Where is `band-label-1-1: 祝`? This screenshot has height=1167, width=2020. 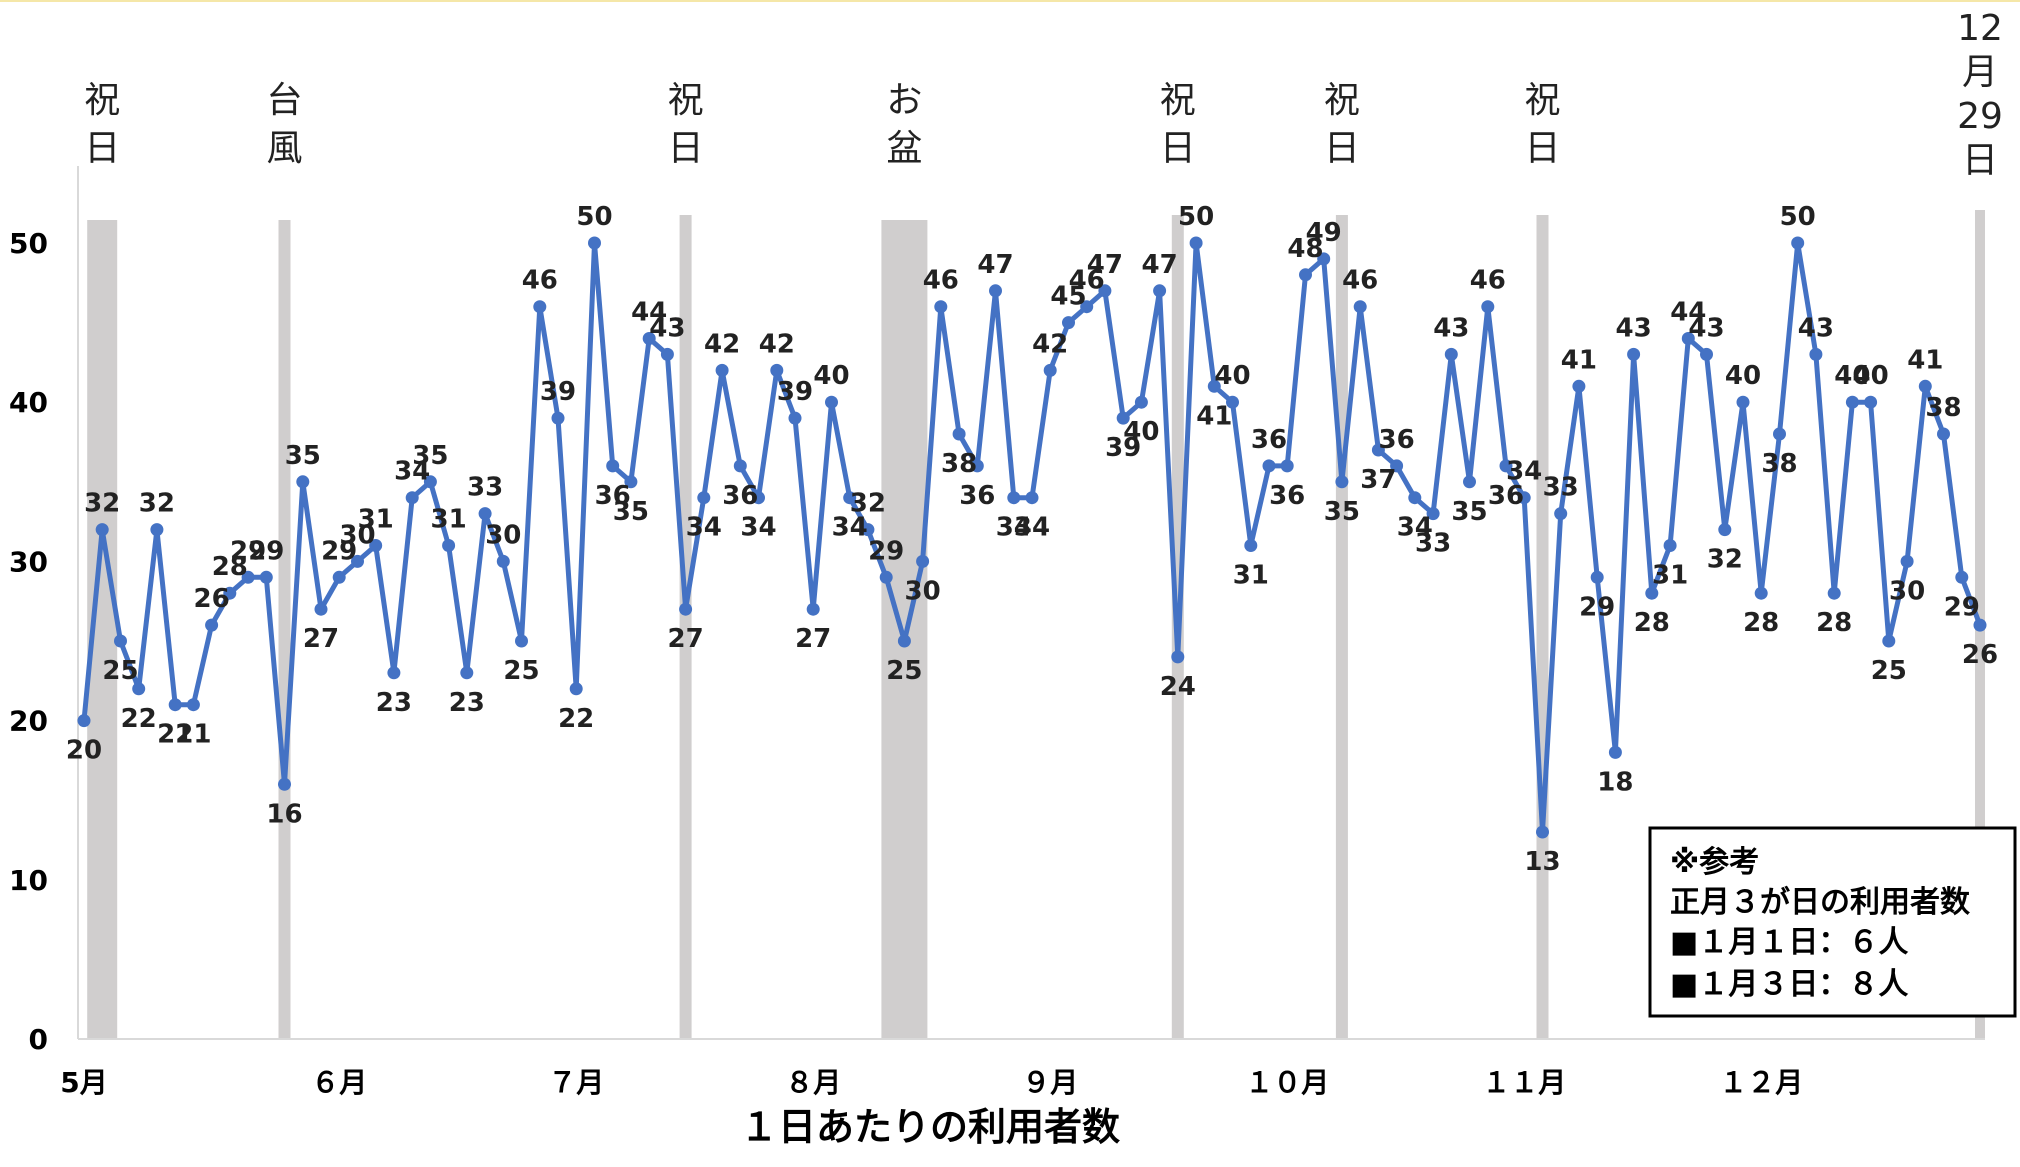
band-label-1-1: 祝 is located at coordinates (102, 100).